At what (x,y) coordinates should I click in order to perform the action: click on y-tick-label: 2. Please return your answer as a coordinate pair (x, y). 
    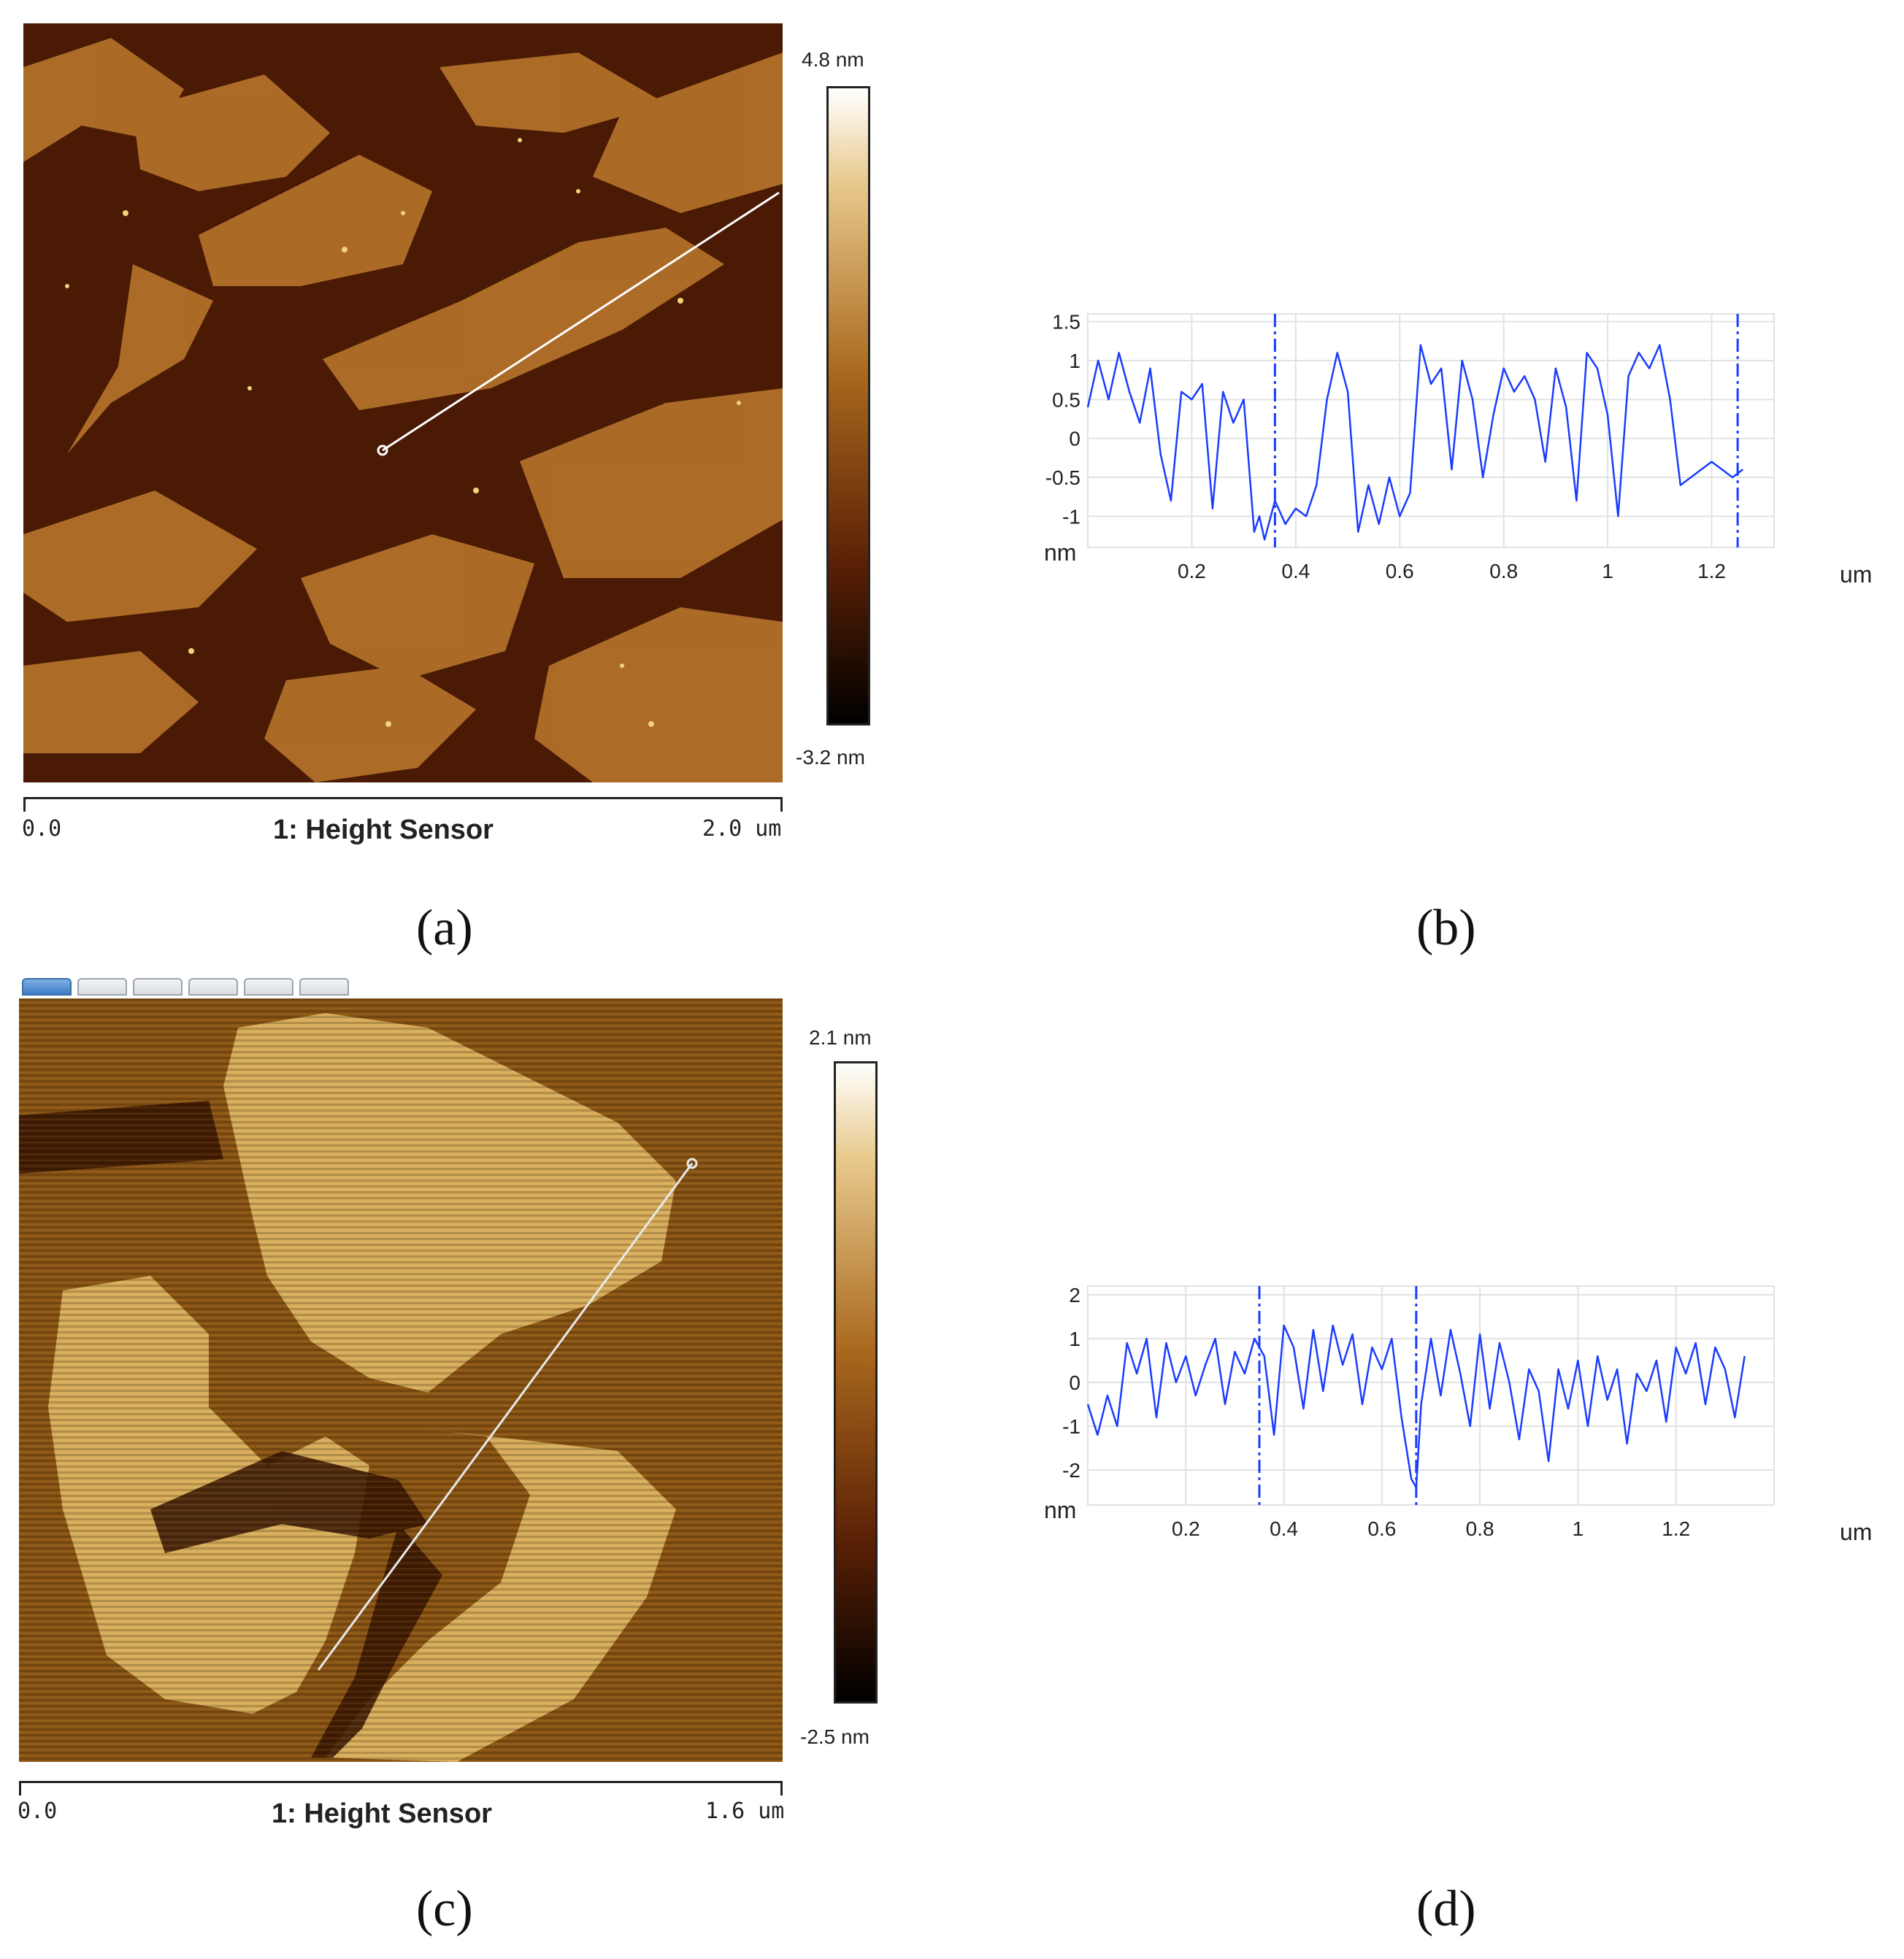
    Looking at the image, I should click on (1074, 1295).